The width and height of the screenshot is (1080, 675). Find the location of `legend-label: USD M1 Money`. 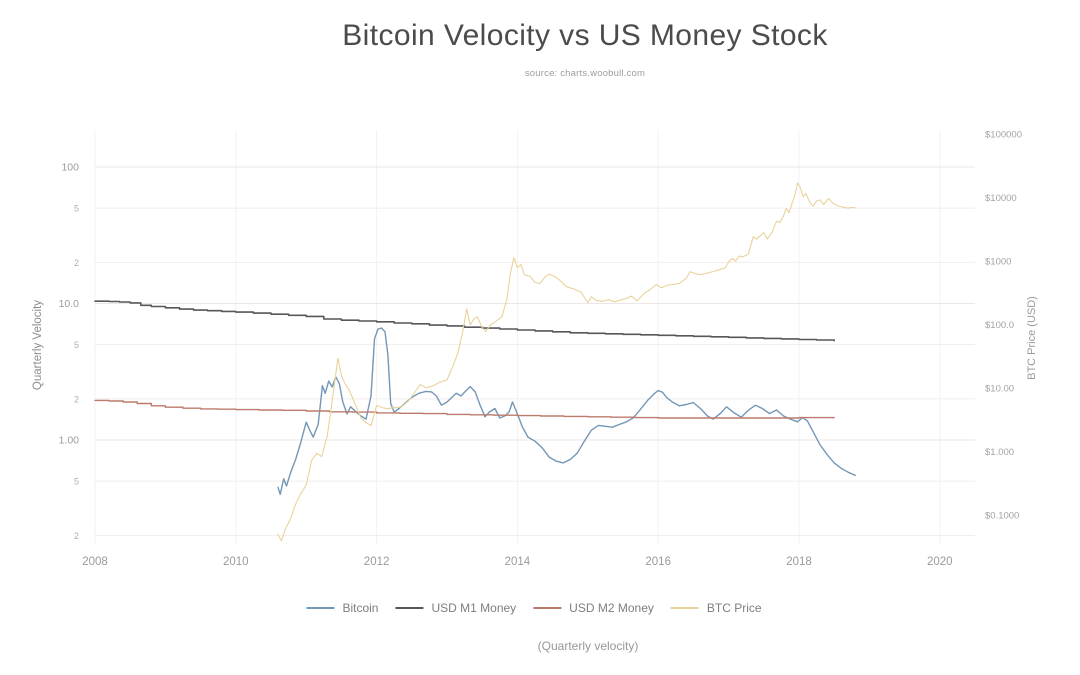

legend-label: USD M1 Money is located at coordinates (474, 608).